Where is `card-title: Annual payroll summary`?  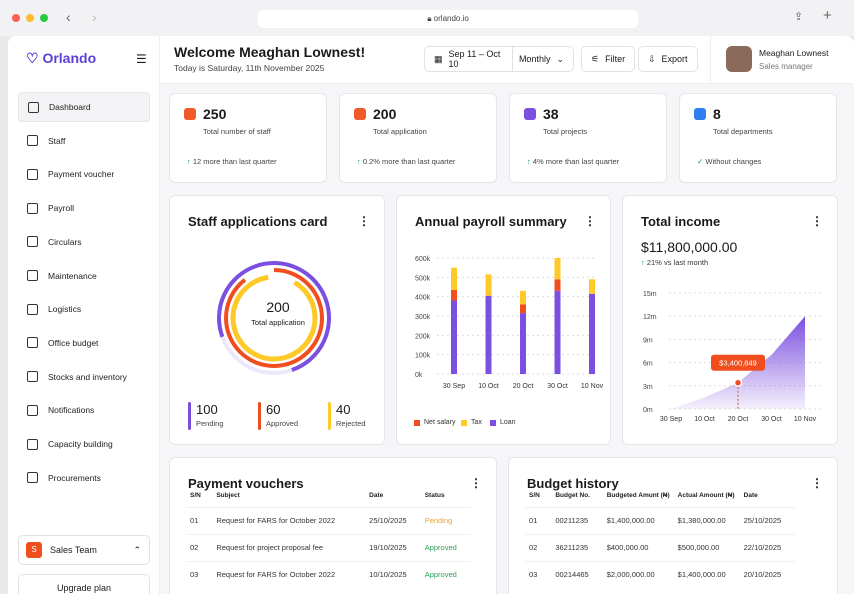
card-title: Annual payroll summary is located at coordinates (491, 221).